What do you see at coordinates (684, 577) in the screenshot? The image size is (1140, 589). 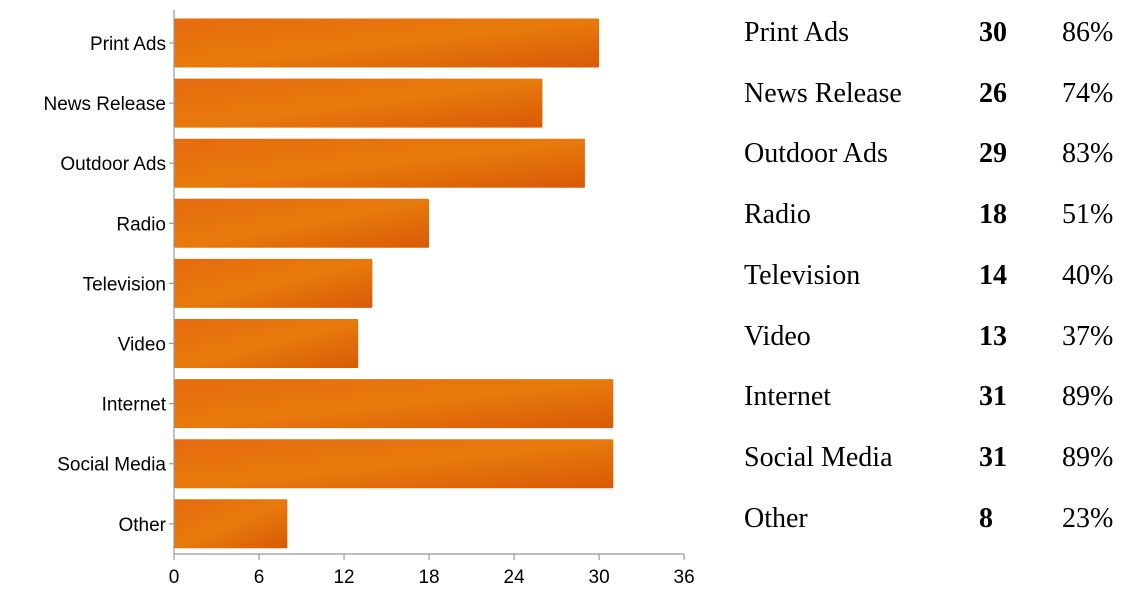 I see `x-tick-label: 36` at bounding box center [684, 577].